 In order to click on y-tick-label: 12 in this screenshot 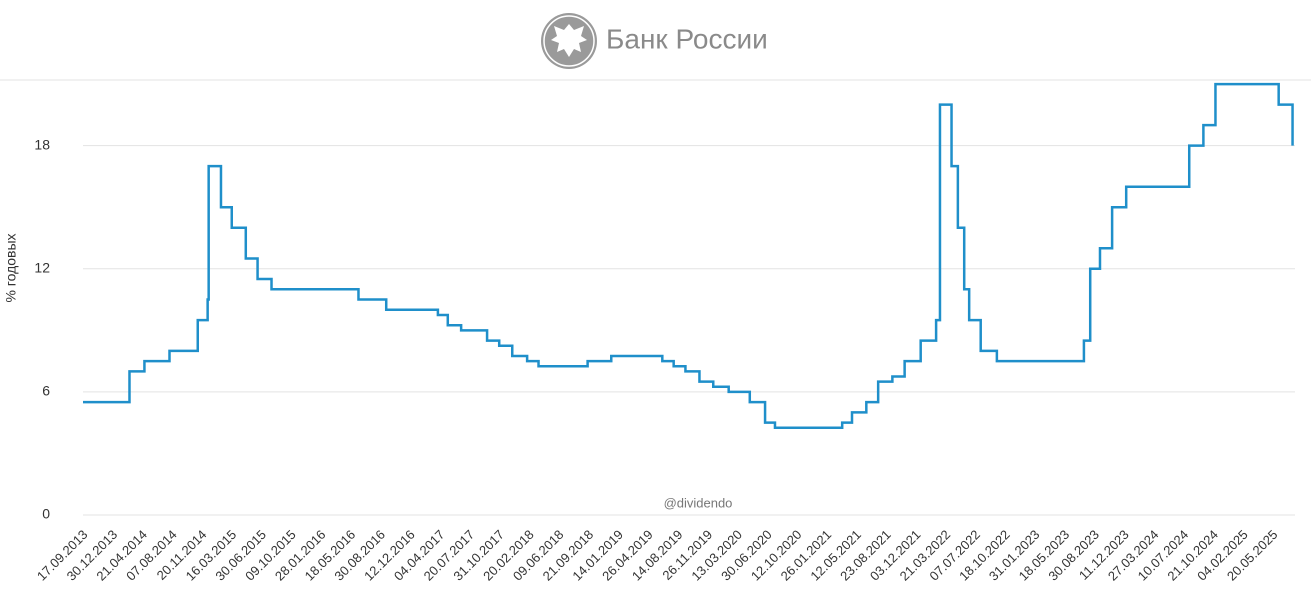, I will do `click(42, 267)`.